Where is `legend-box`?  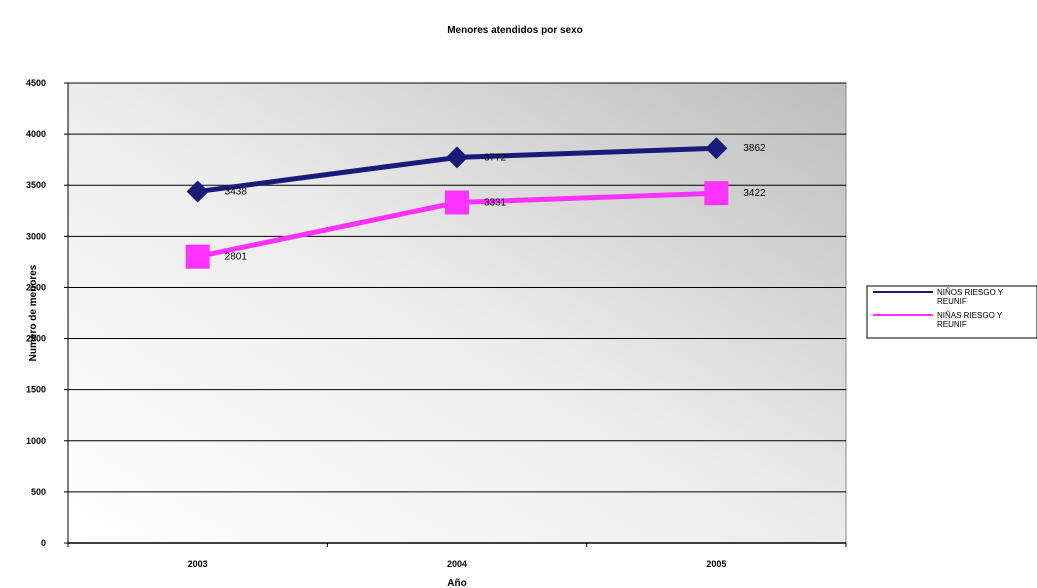
legend-box is located at coordinates (951, 312).